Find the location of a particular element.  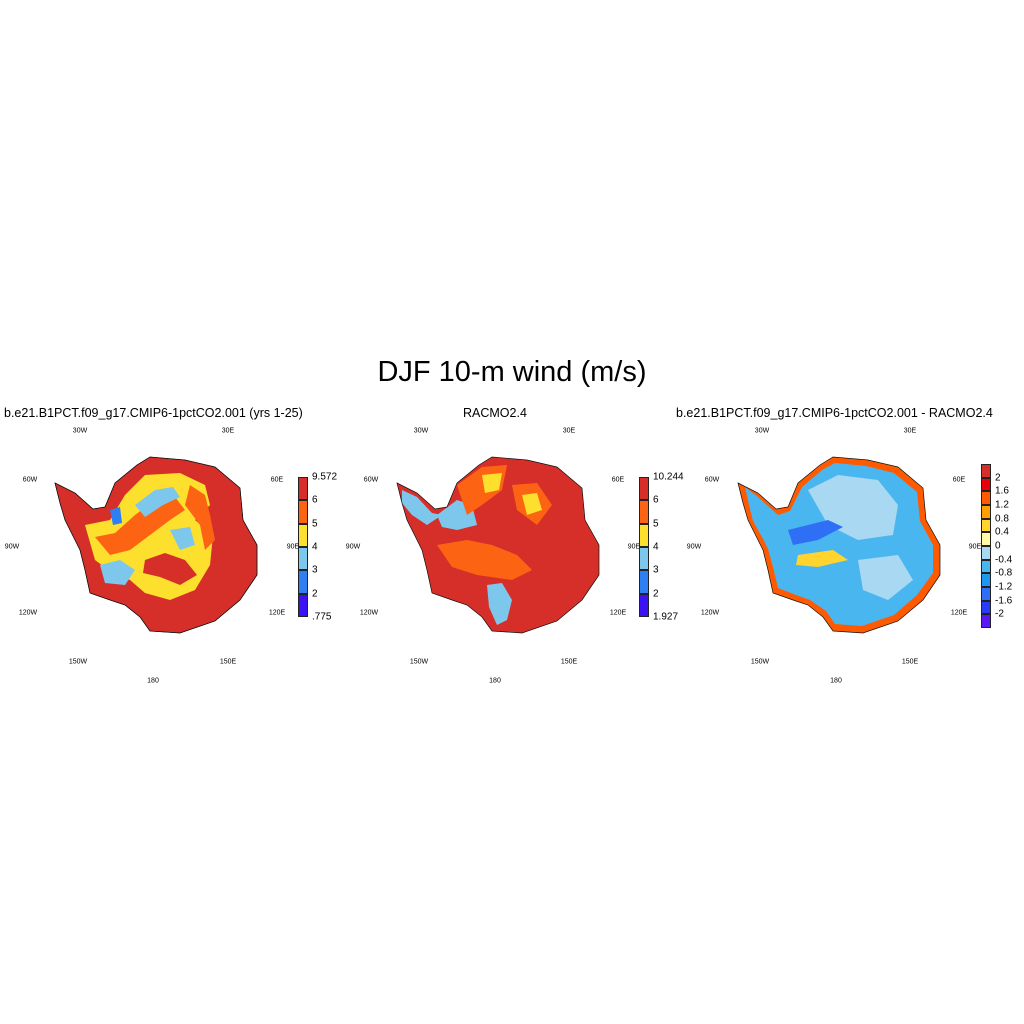

colorbar-label: 0 is located at coordinates (998, 546).